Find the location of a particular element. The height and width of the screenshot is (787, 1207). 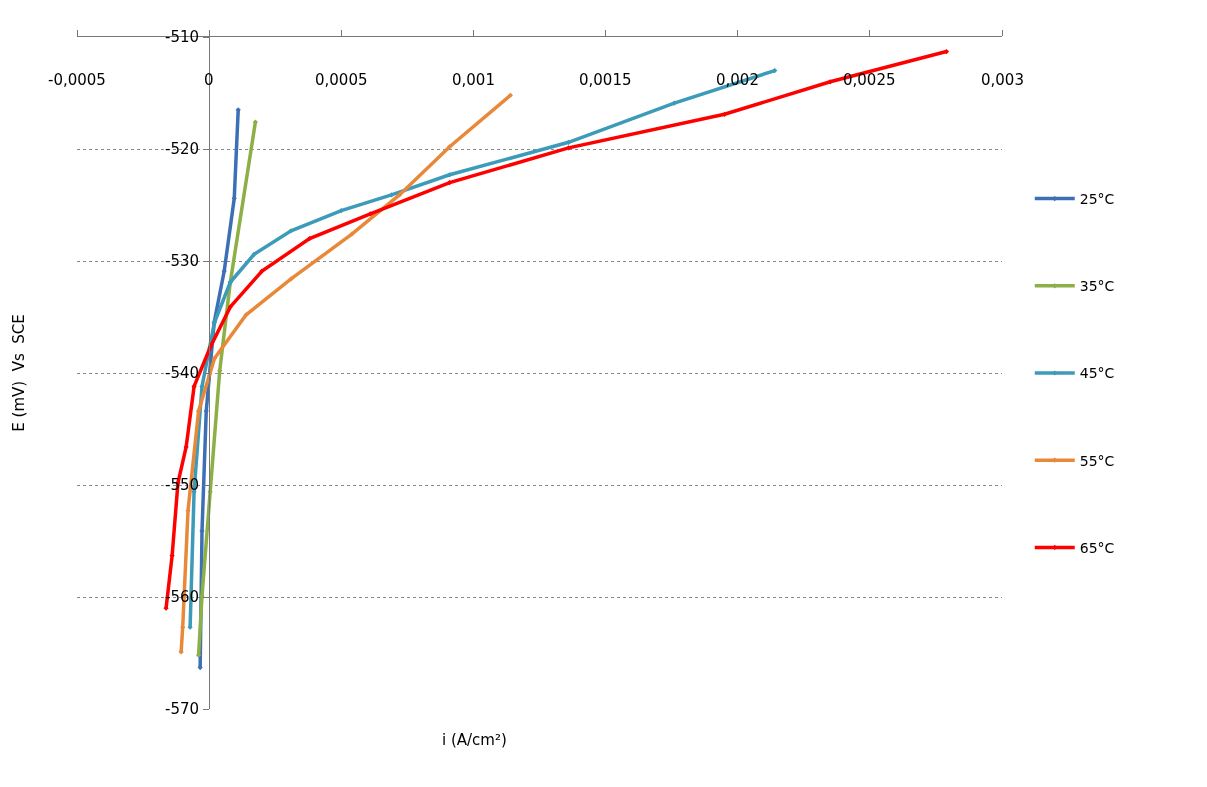

y-tick-label: -520 is located at coordinates (182, 149).